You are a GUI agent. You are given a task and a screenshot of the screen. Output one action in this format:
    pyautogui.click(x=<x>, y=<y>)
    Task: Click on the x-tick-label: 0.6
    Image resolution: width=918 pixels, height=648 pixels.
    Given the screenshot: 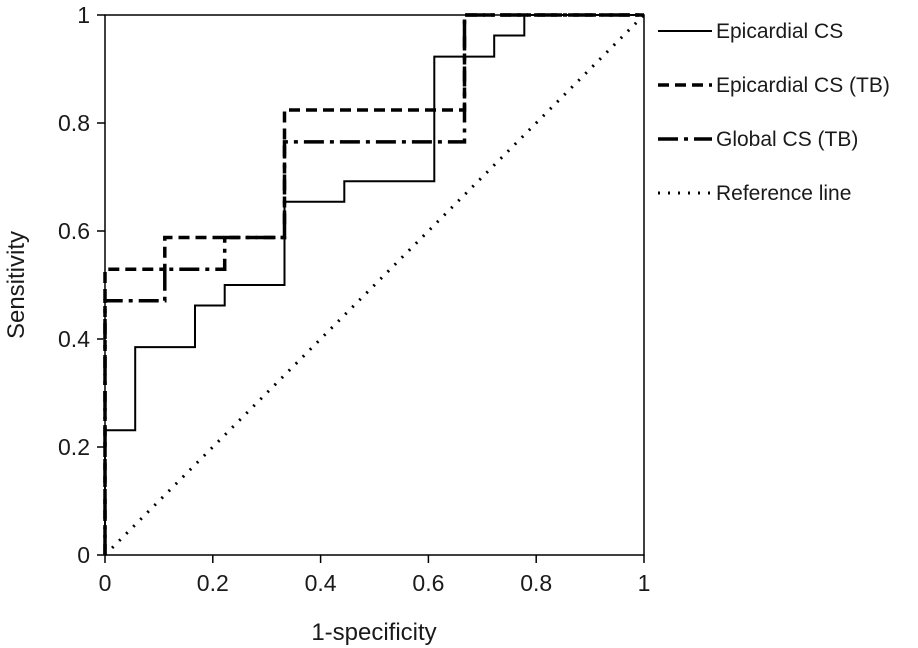 What is the action you would take?
    pyautogui.click(x=428, y=583)
    